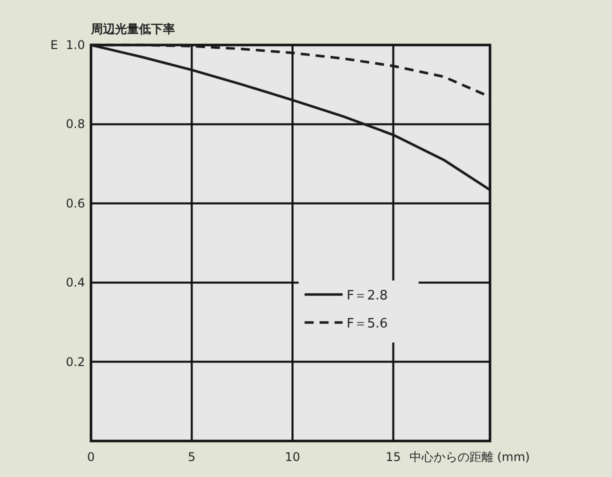 This screenshot has width=612, height=477. Describe the element at coordinates (91, 457) in the screenshot. I see `x-tick-label: 0` at that location.